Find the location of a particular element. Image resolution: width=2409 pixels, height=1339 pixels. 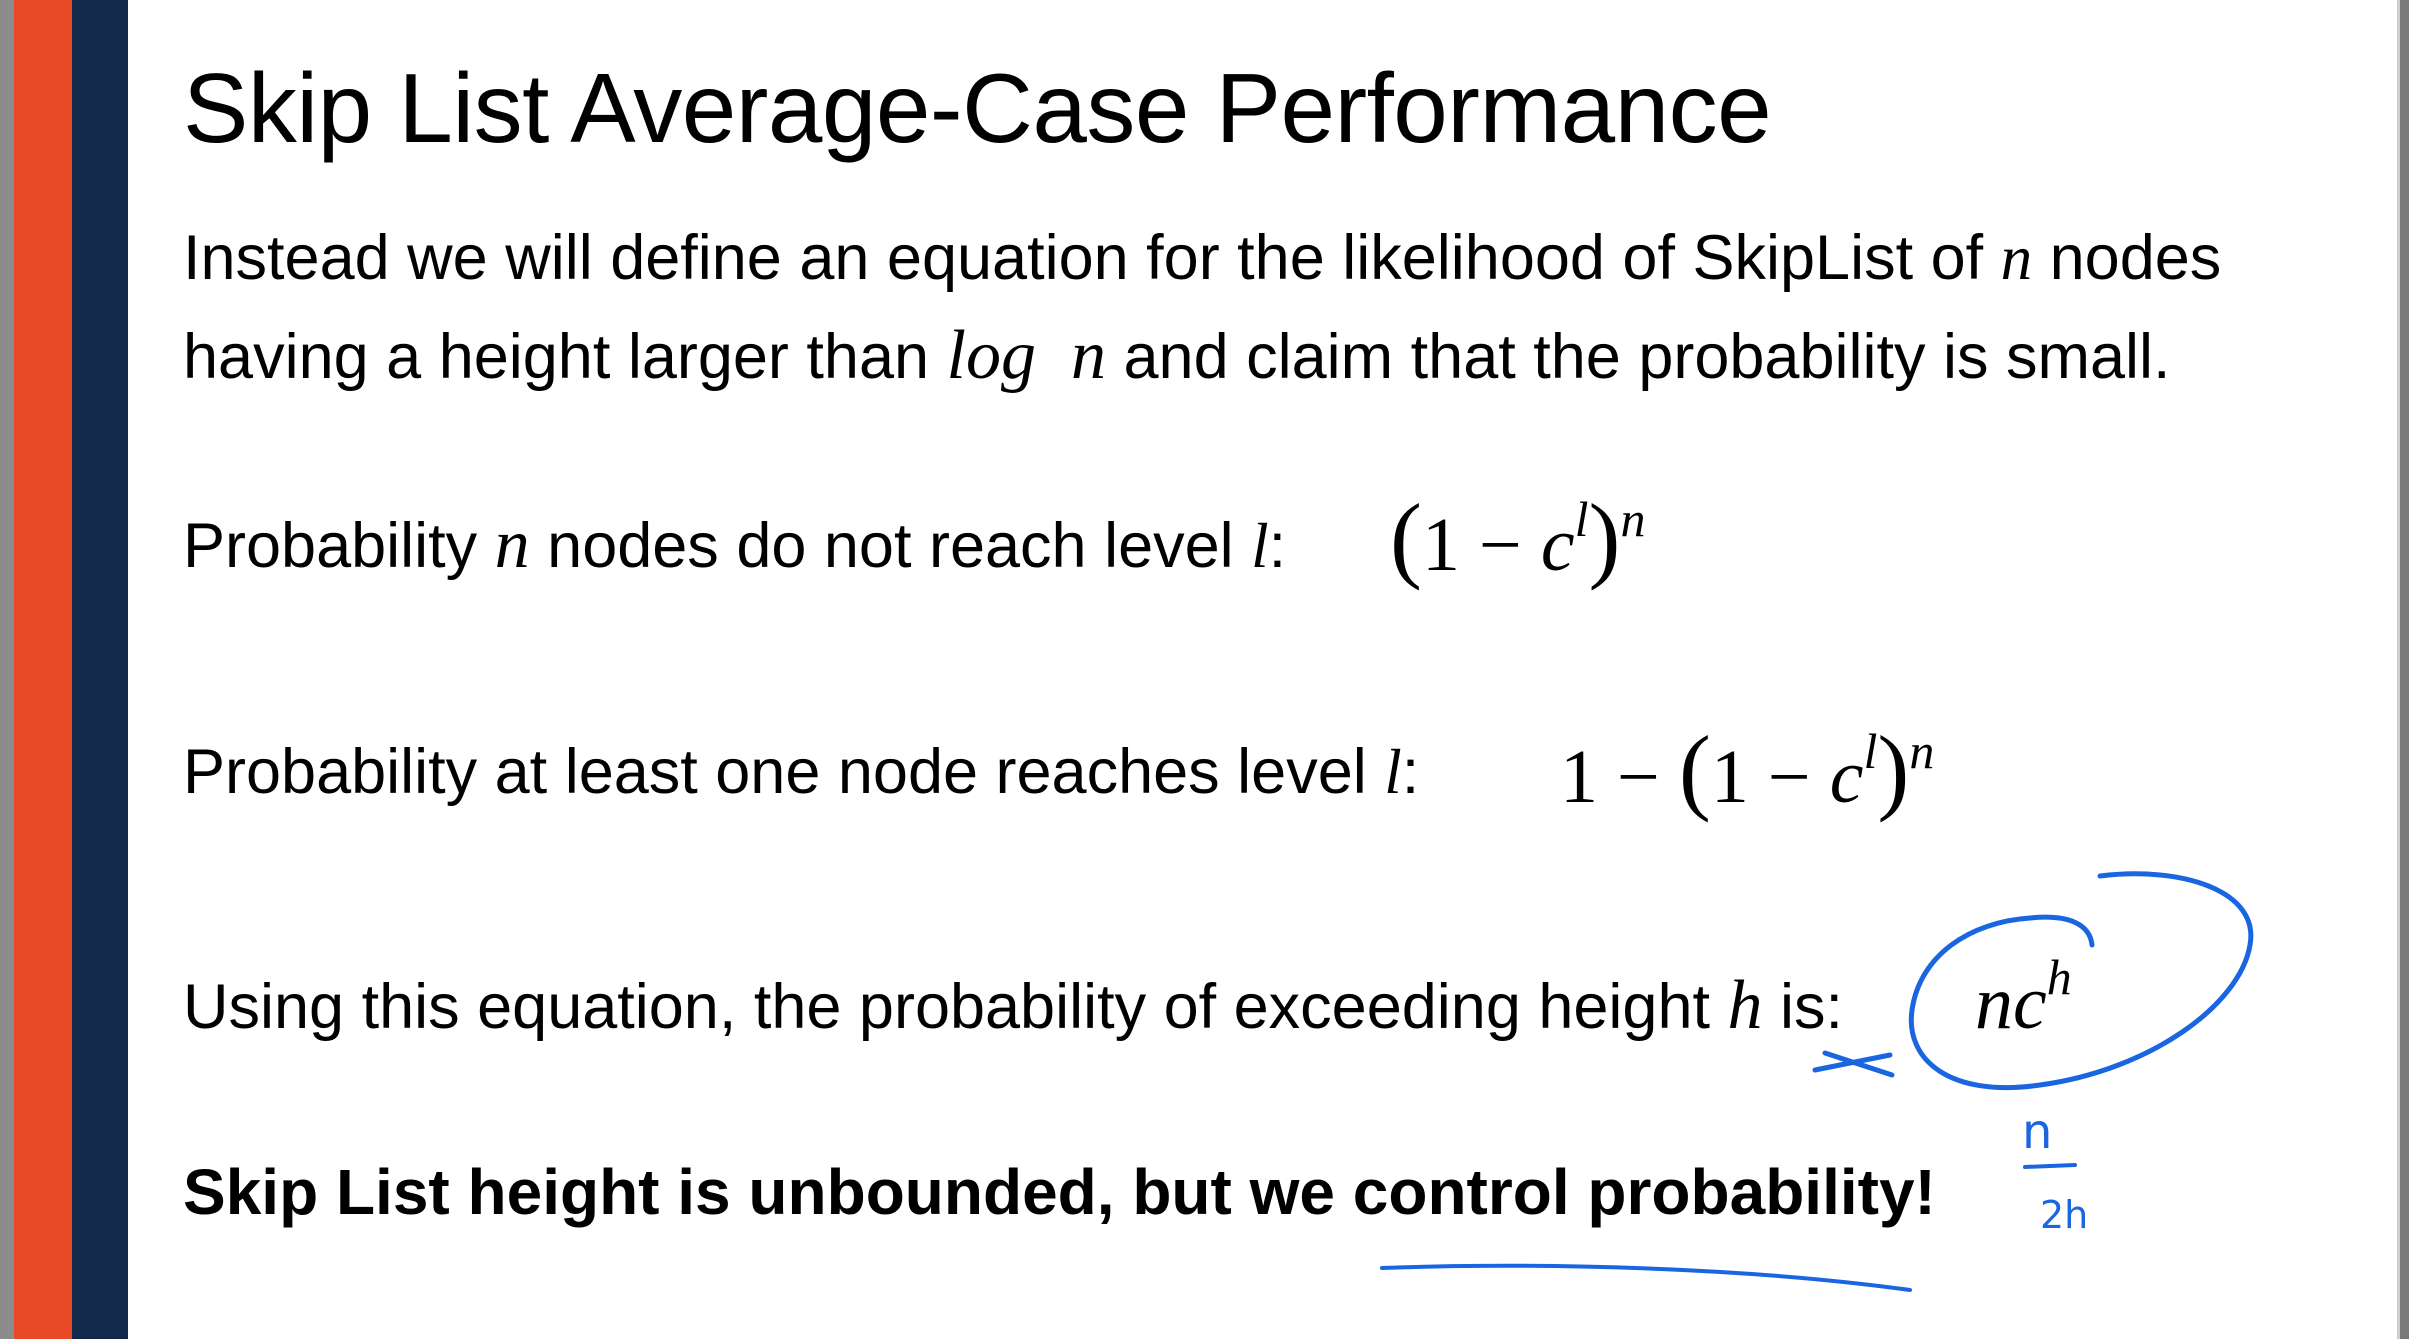

accent-bar-navy is located at coordinates (100, 669).